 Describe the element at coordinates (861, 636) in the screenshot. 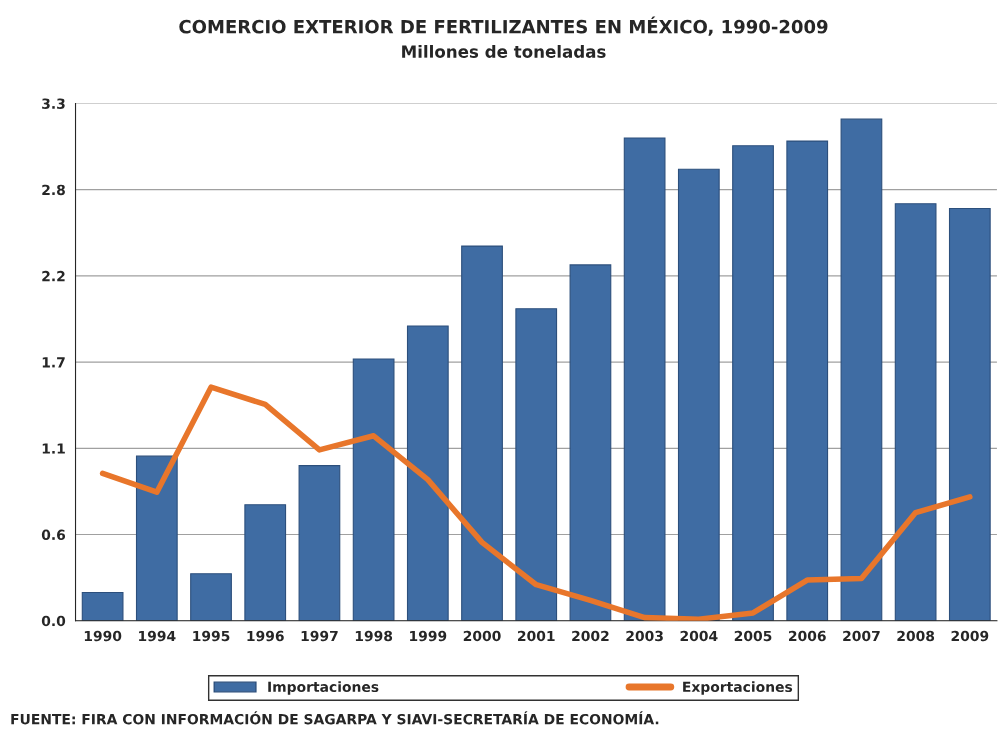

I see `x-tick-label: 2007` at that location.